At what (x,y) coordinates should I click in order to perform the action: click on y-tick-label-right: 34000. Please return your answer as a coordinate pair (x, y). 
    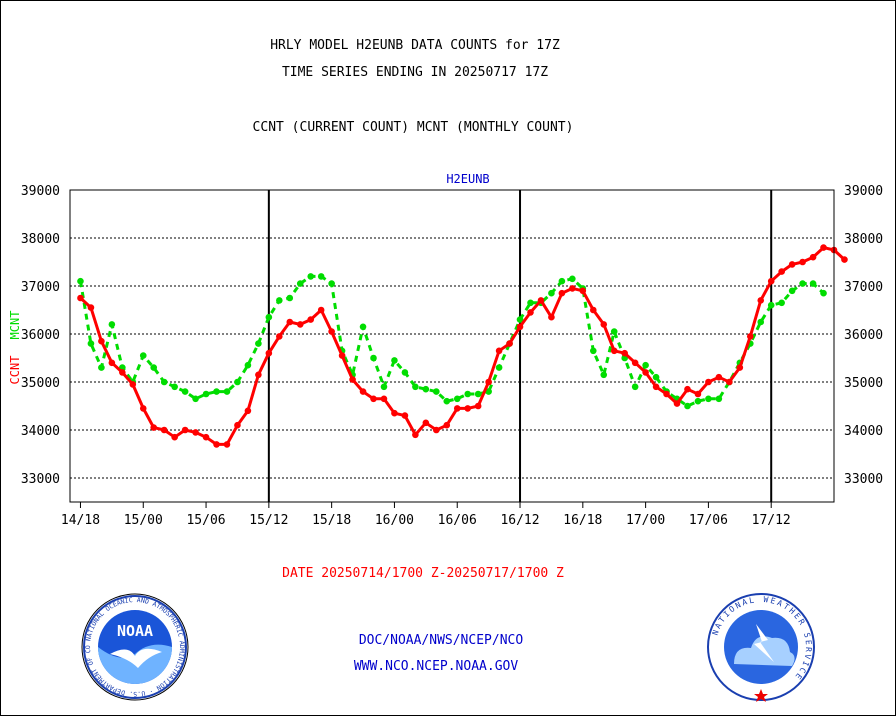
    Looking at the image, I should click on (863, 431).